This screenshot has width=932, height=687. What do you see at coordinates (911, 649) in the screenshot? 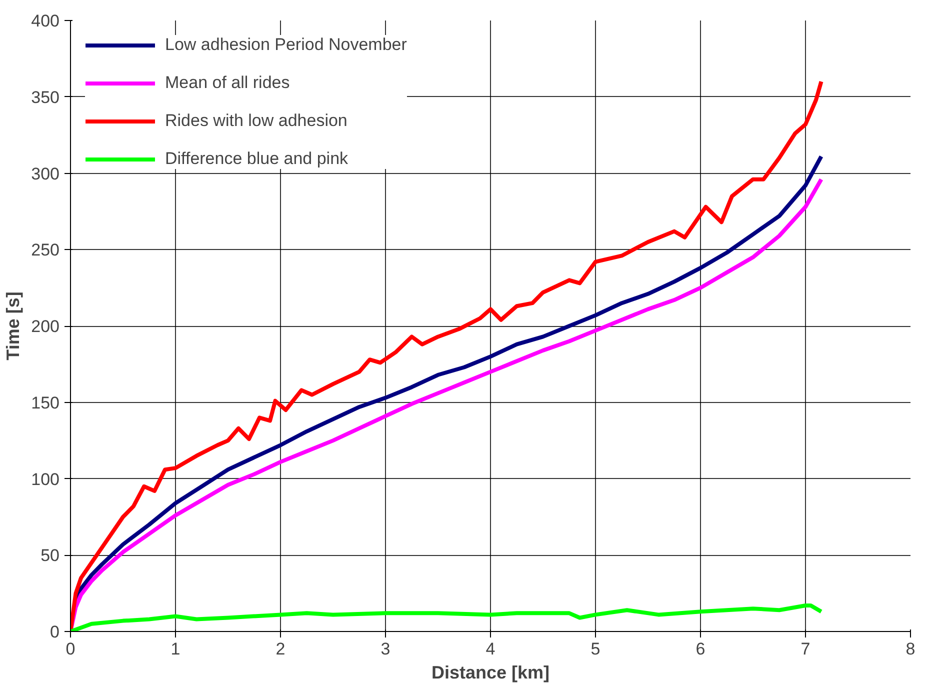
I see `x-tick-label: 8` at bounding box center [911, 649].